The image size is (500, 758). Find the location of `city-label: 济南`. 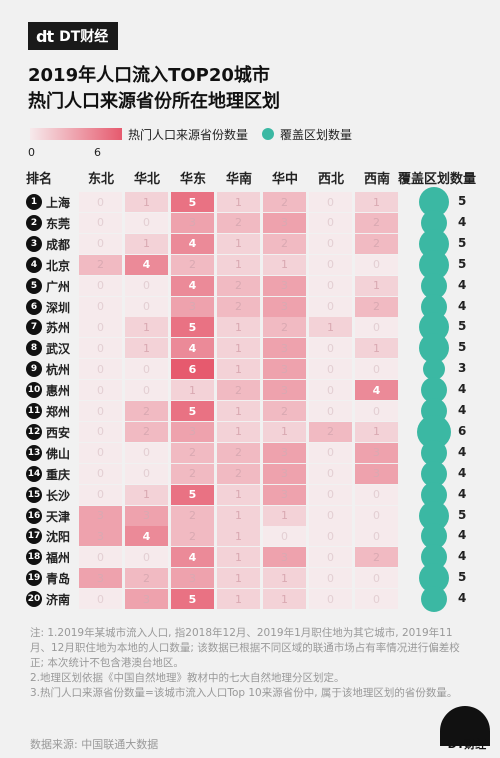

city-label: 济南 is located at coordinates (58, 600).